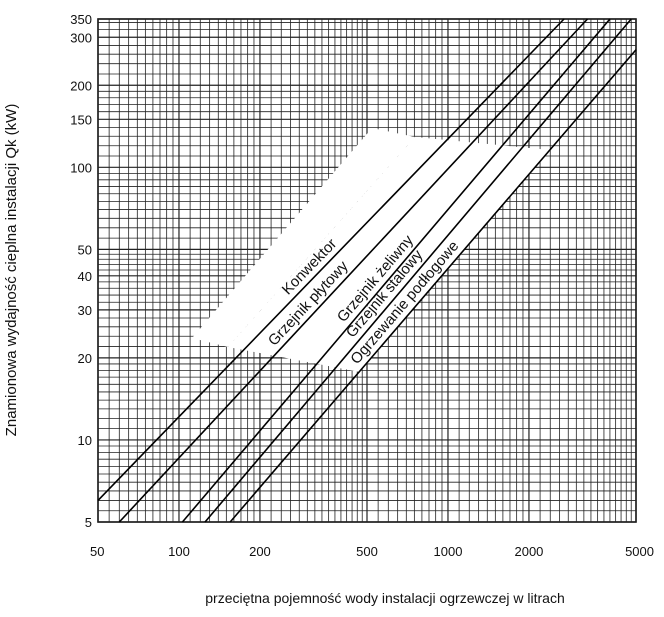 The width and height of the screenshot is (664, 617). I want to click on y-tick-label: 200, so click(81, 85).